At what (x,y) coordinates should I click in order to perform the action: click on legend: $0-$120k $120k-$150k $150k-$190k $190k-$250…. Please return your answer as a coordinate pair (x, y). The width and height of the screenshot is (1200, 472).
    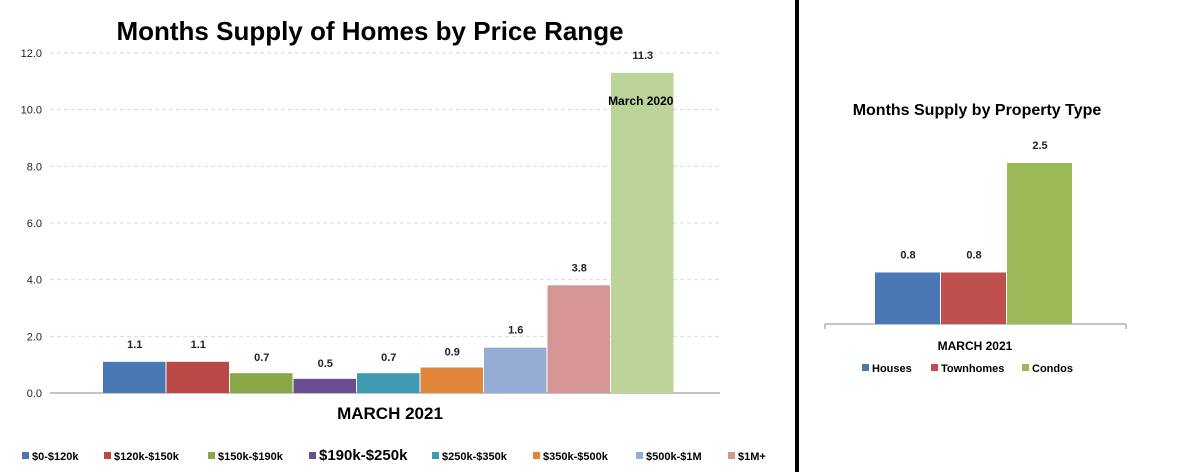
    Looking at the image, I should click on (394, 455).